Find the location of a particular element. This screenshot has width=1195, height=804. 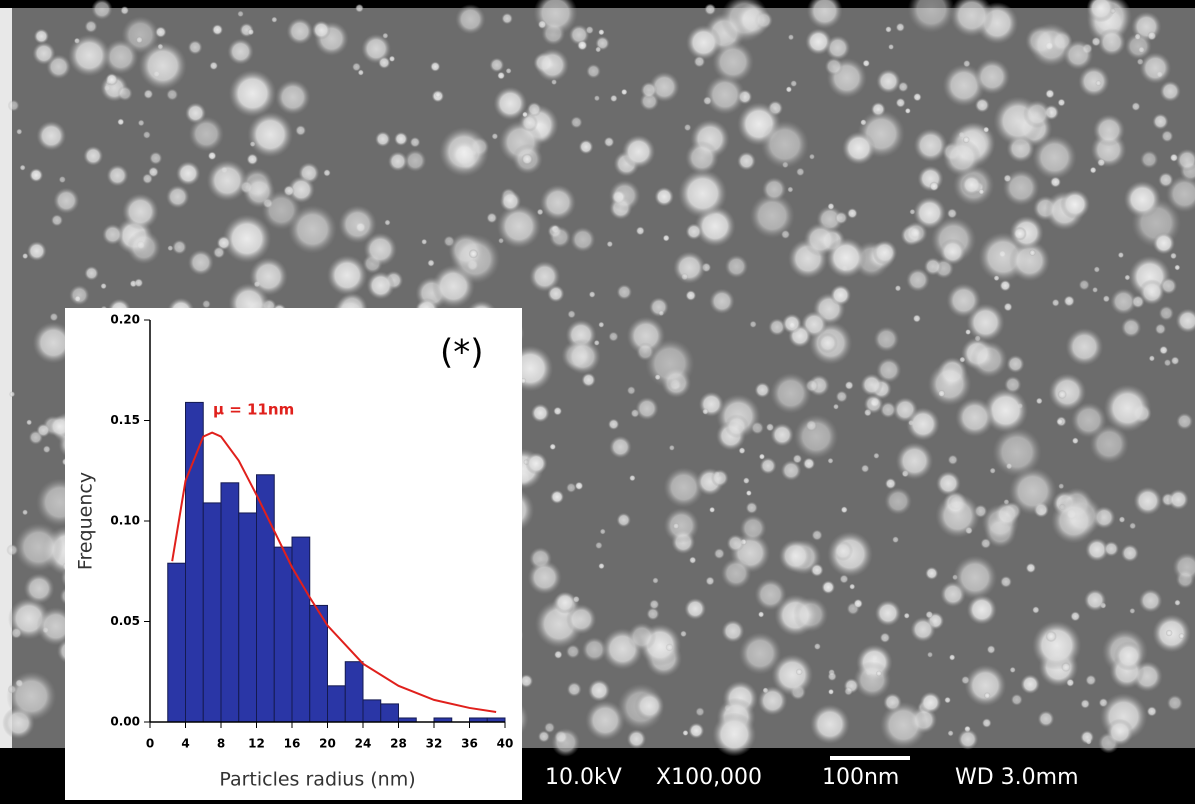

x-axis-label: Particles radius (nm) is located at coordinates (317, 780).